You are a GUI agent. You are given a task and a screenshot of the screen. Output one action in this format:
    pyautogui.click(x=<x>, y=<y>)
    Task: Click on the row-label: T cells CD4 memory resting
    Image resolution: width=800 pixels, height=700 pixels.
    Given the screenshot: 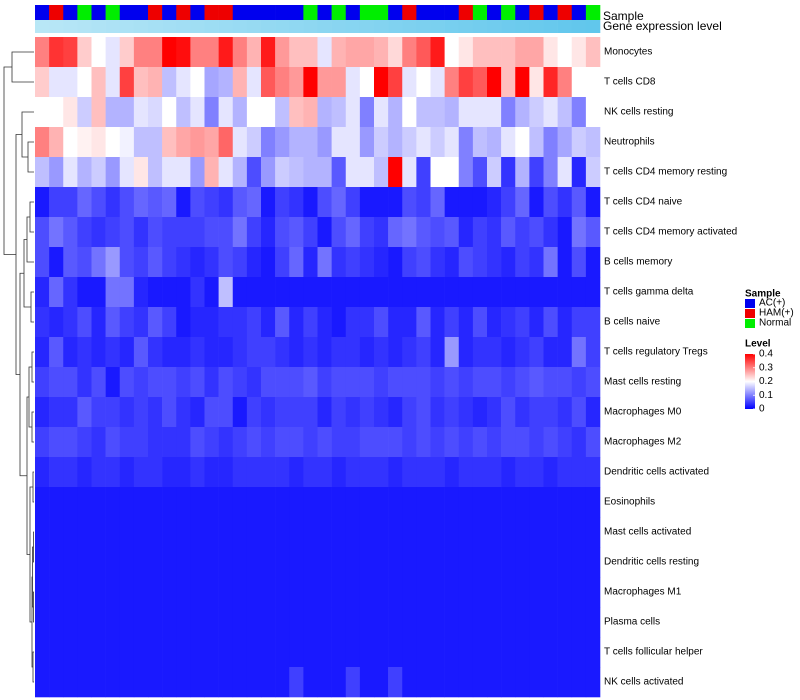 What is the action you would take?
    pyautogui.click(x=665, y=172)
    